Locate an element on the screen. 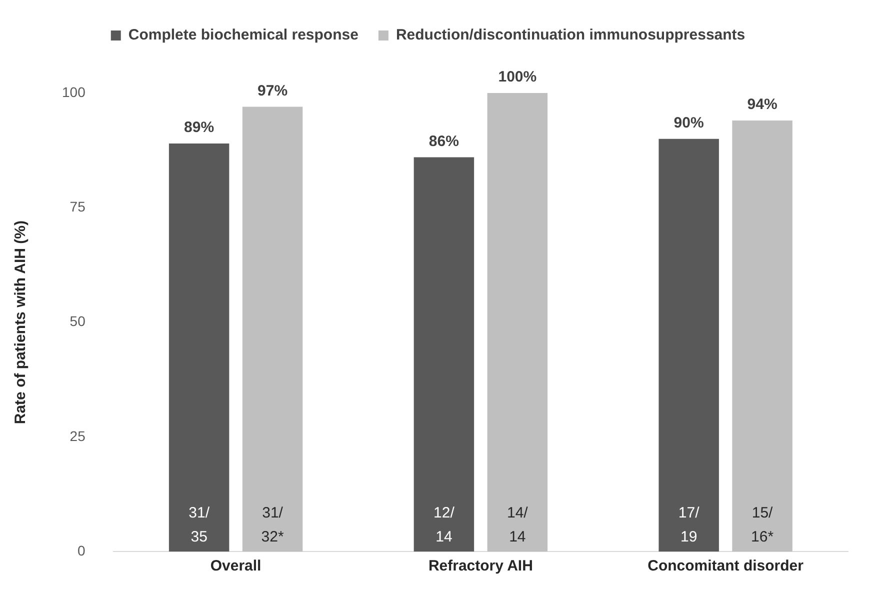 The image size is (877, 598). annotation: 31/ 32* is located at coordinates (272, 525).